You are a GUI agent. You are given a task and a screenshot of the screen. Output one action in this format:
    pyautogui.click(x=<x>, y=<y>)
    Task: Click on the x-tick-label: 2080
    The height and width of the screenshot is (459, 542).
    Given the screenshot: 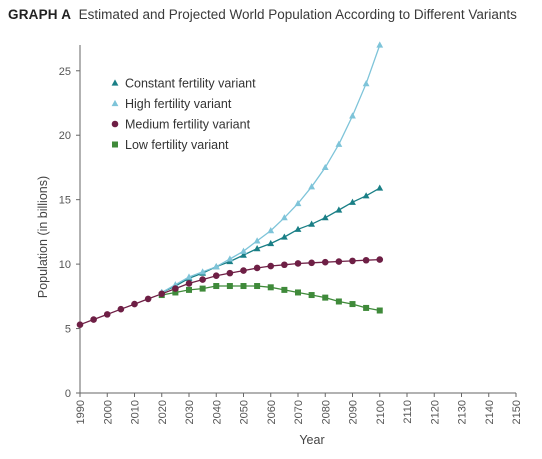 What is the action you would take?
    pyautogui.click(x=326, y=412)
    